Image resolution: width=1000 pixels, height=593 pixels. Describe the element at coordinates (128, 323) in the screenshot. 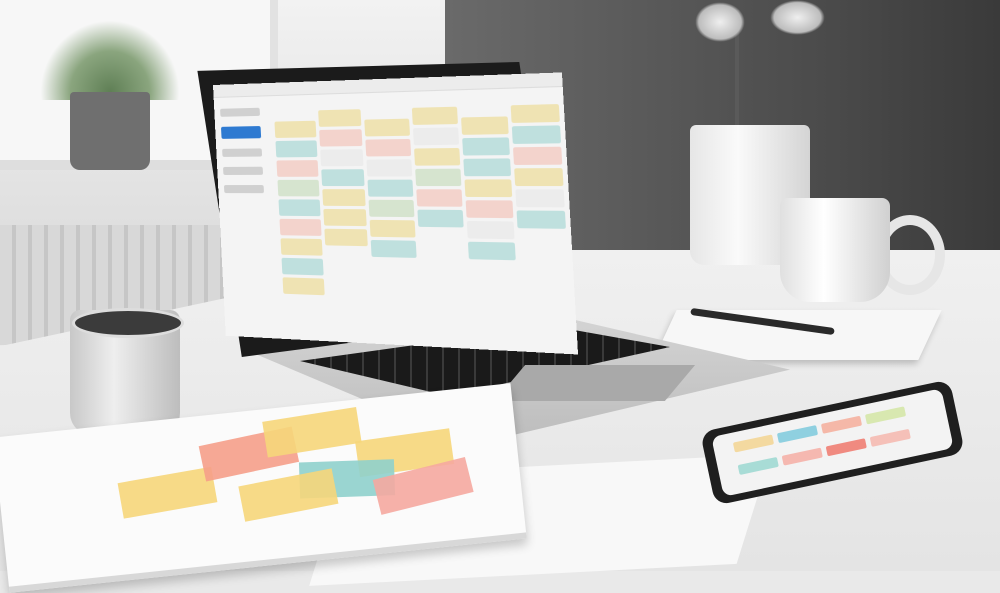

I see `mug-rim` at that location.